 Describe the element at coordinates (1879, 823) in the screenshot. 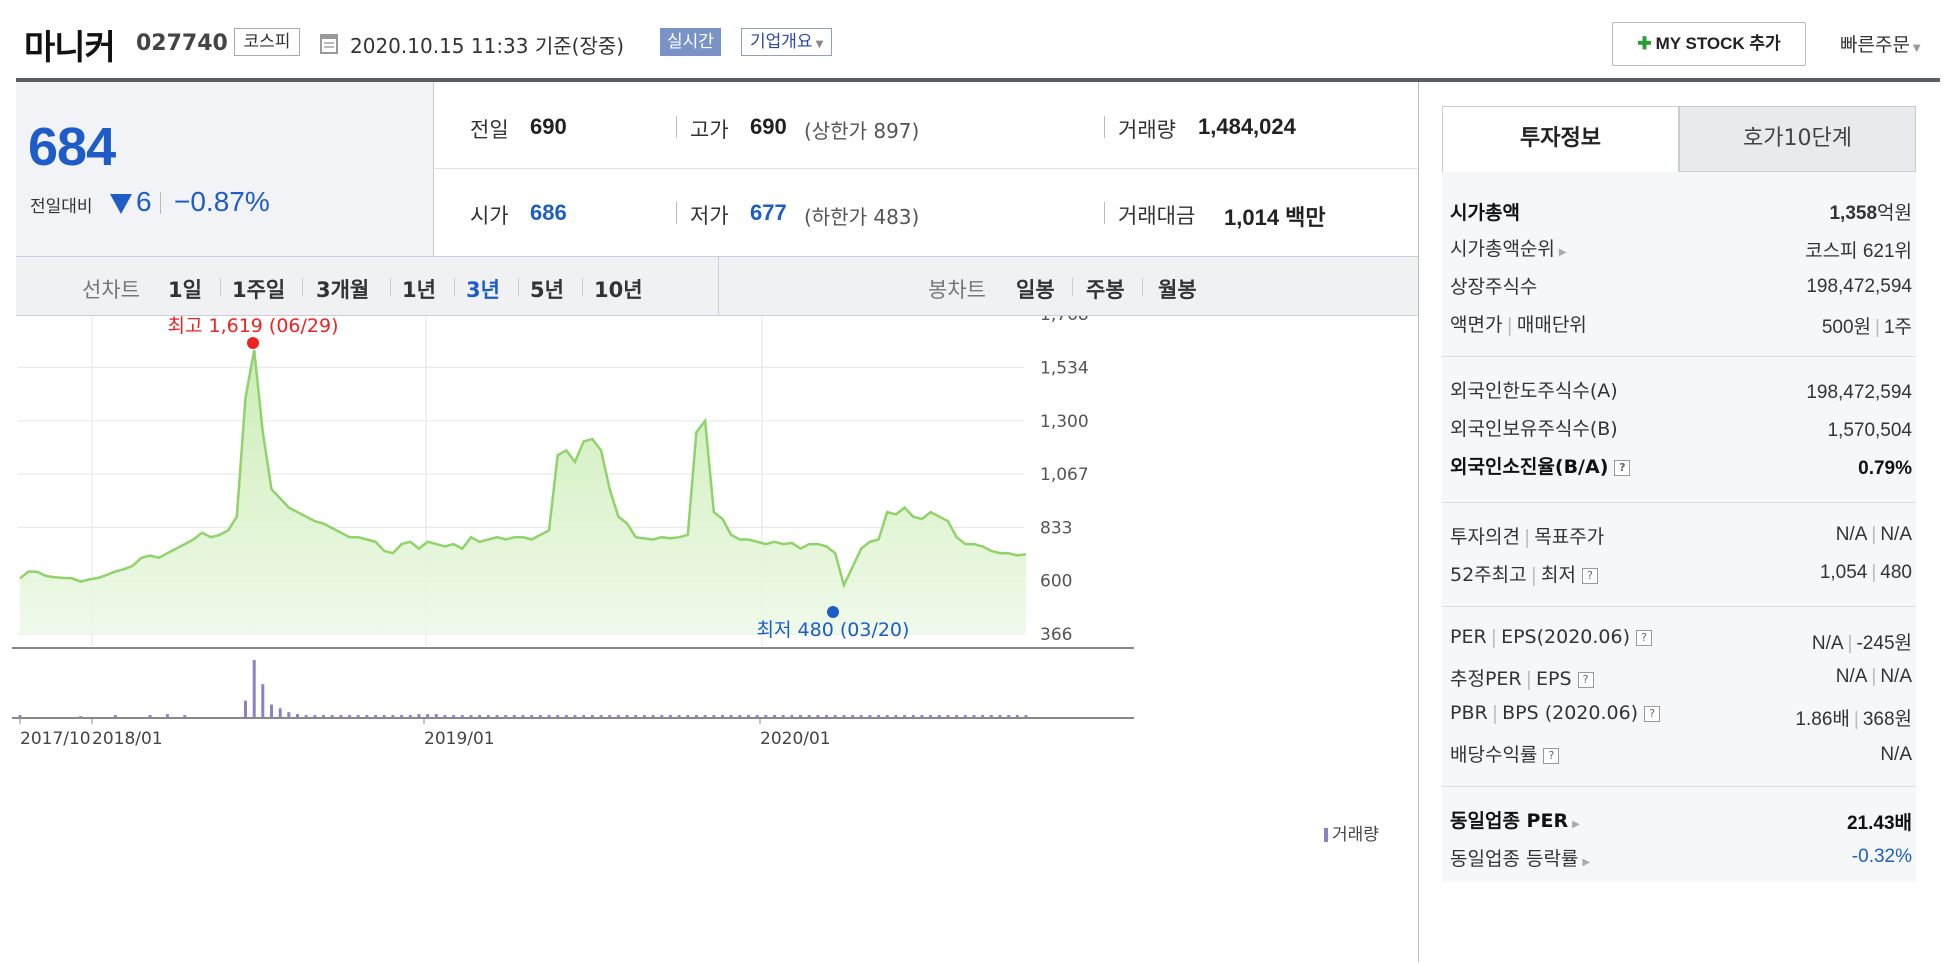

I see `sector-per-value: 21.43배` at that location.